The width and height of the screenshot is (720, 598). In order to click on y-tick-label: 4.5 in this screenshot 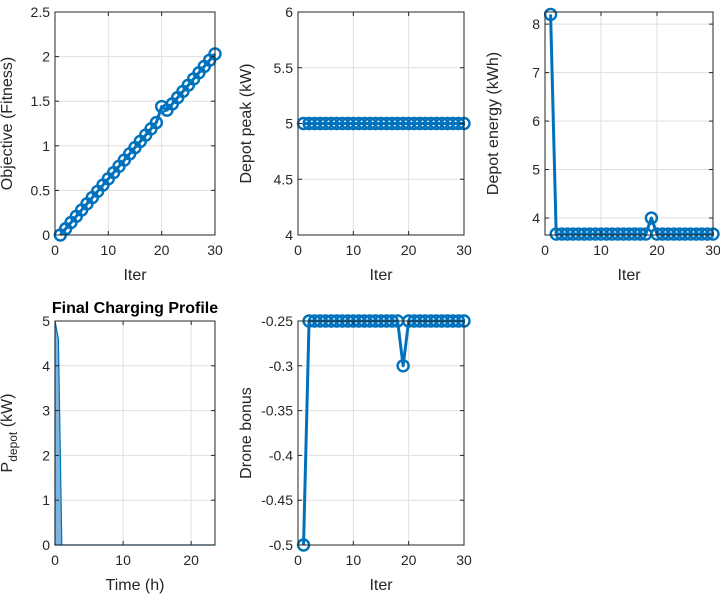, I will do `click(284, 179)`.